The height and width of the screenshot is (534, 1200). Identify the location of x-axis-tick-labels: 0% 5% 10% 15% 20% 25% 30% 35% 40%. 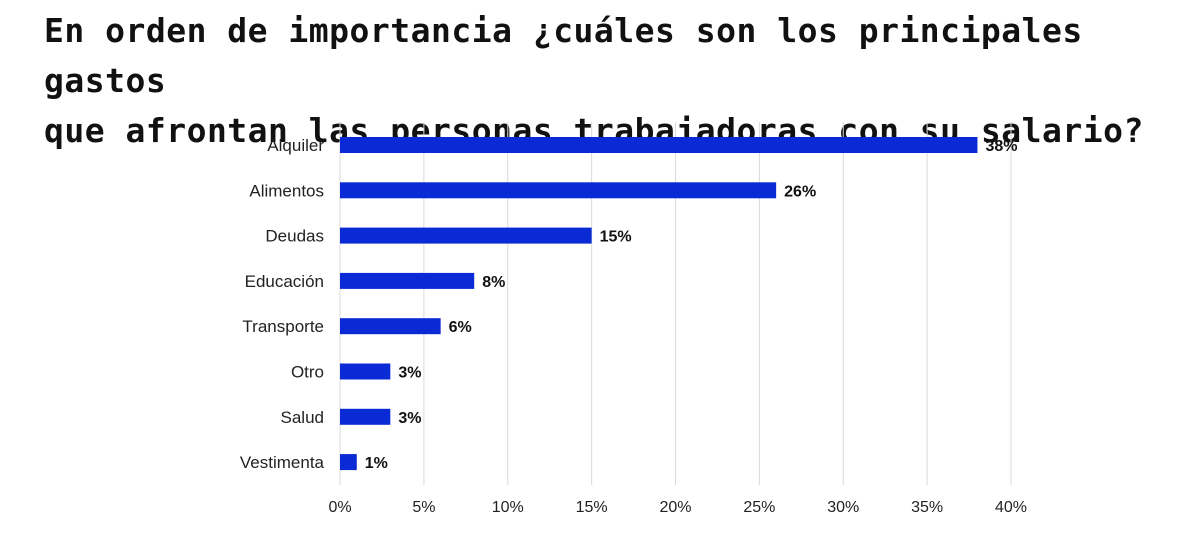
(677, 507).